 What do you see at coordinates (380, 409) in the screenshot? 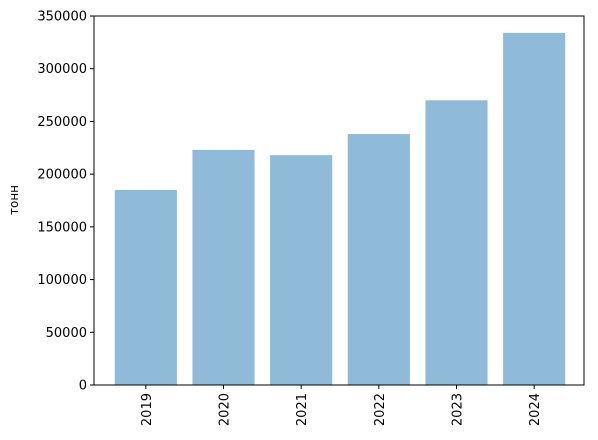
I see `x-tick-label: 2022` at bounding box center [380, 409].